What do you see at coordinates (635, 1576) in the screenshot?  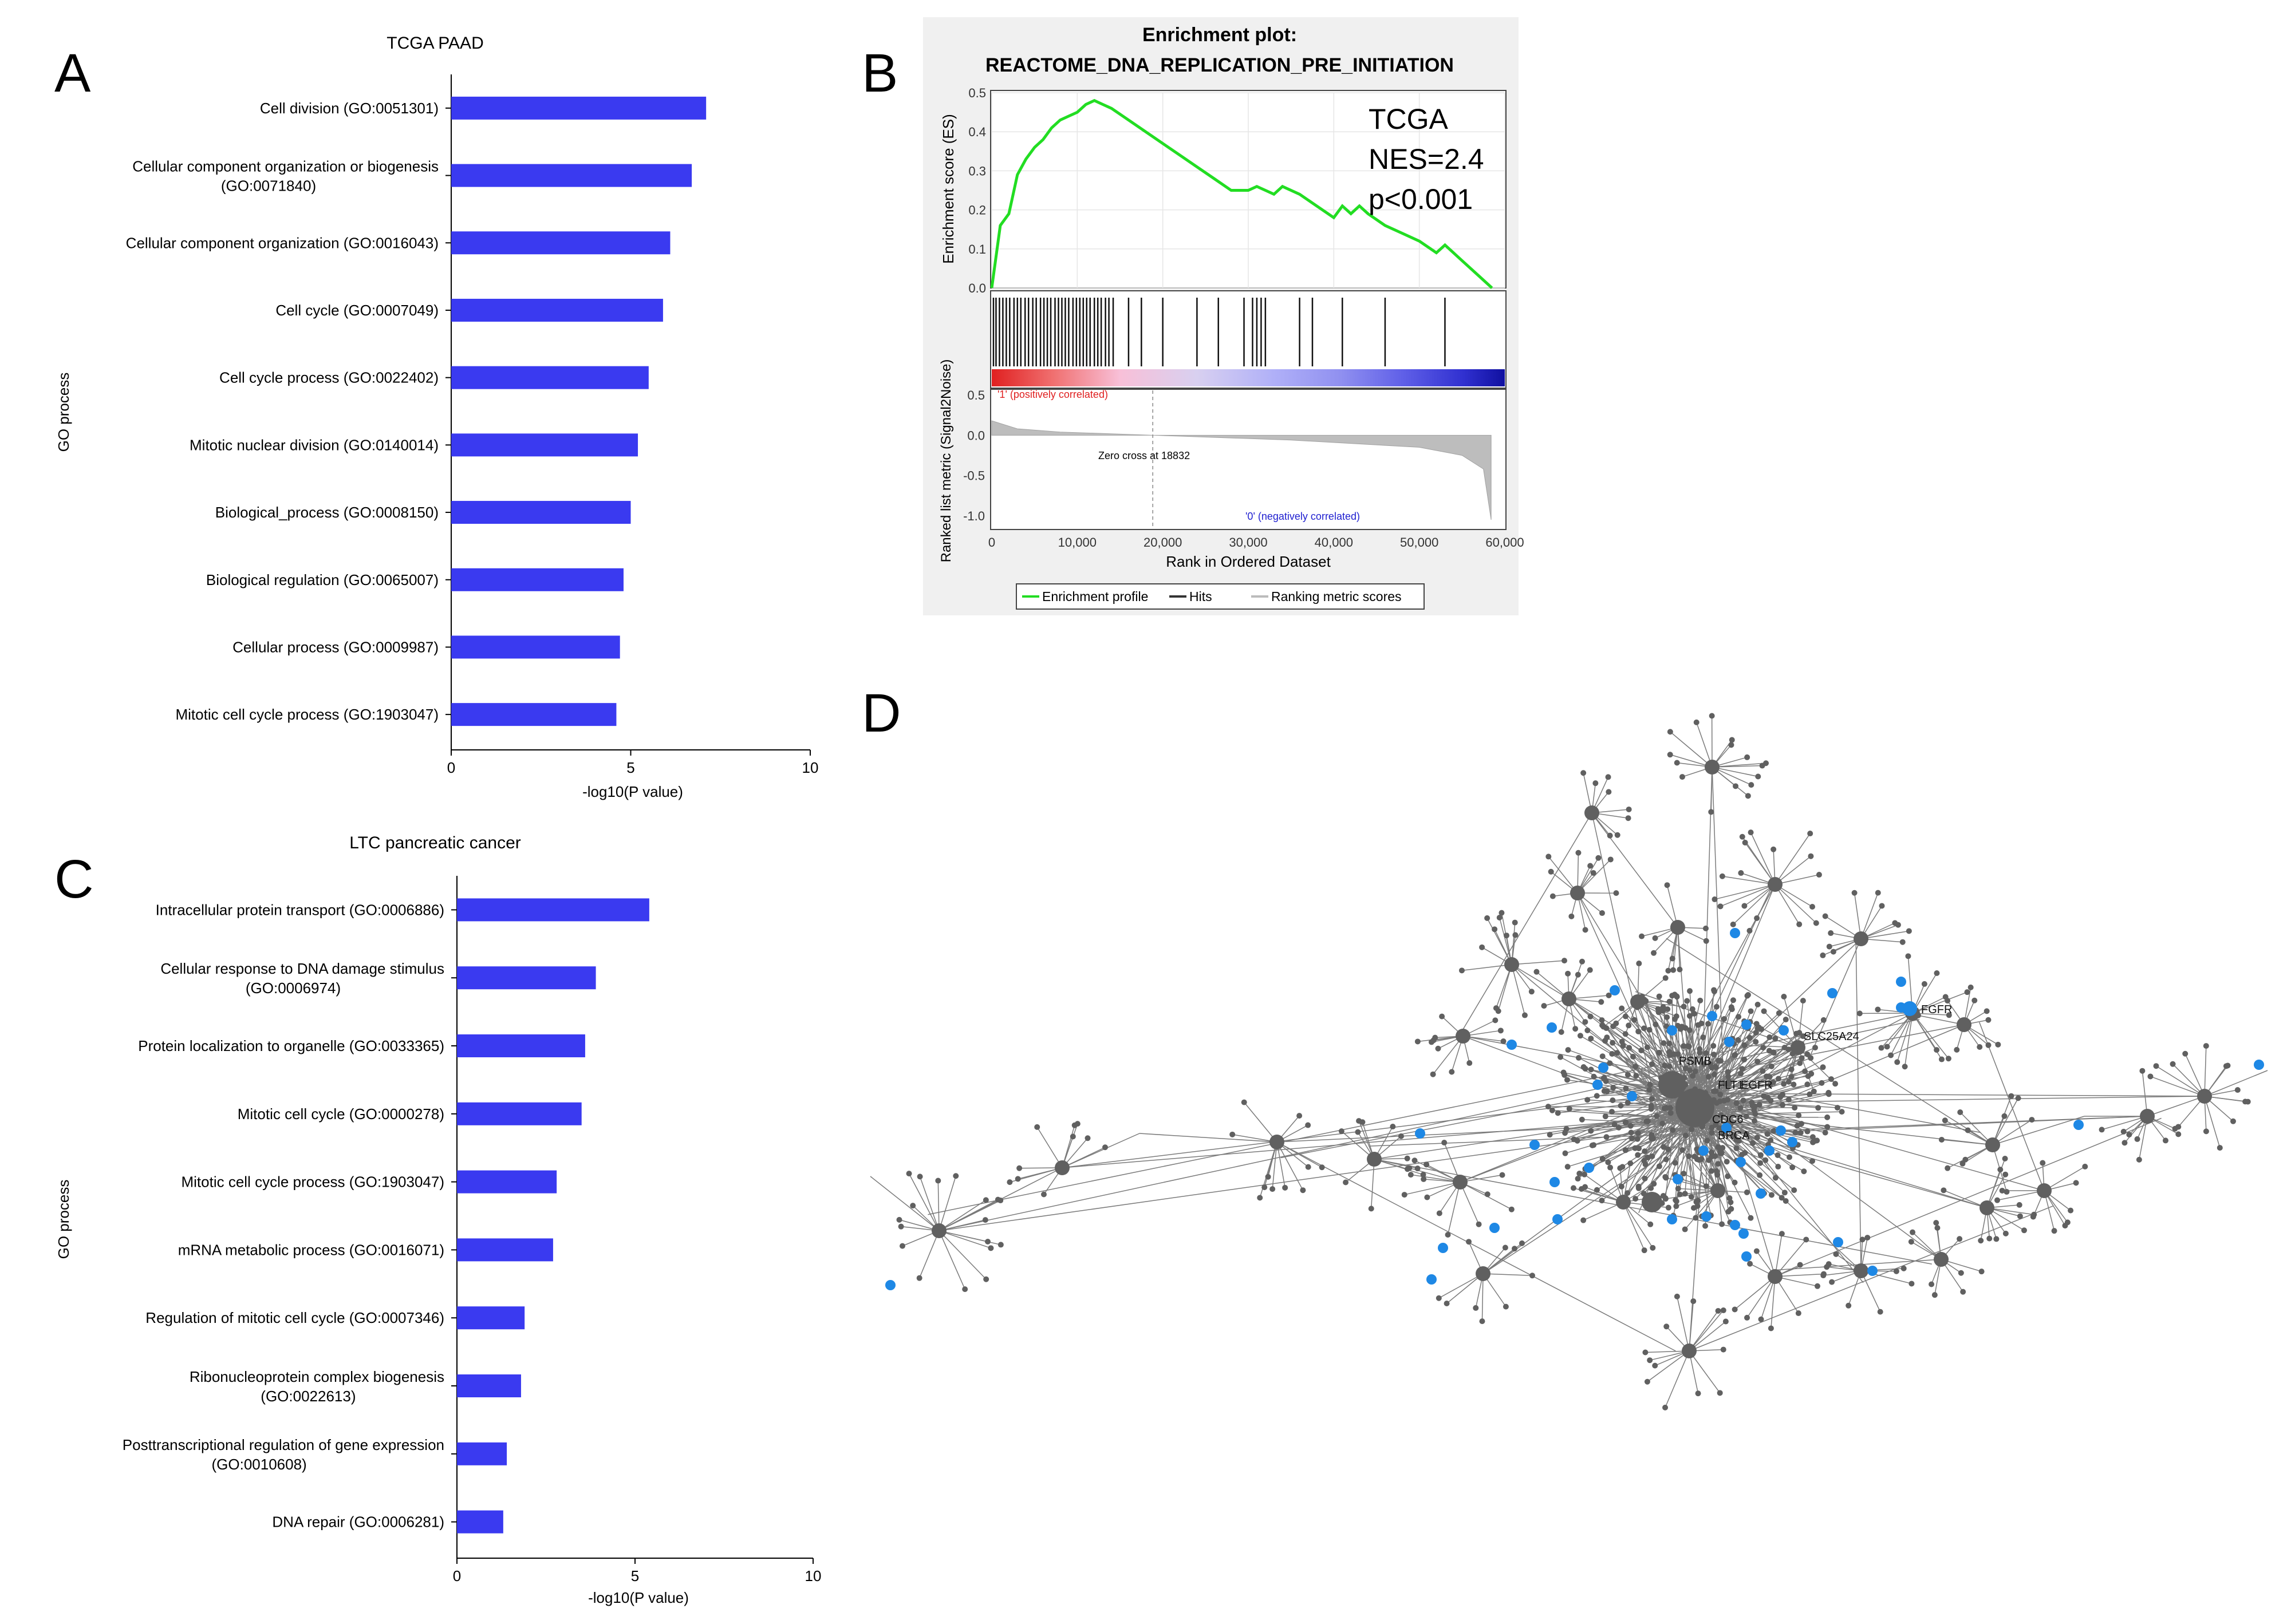 I see `x-tick-label: 5` at bounding box center [635, 1576].